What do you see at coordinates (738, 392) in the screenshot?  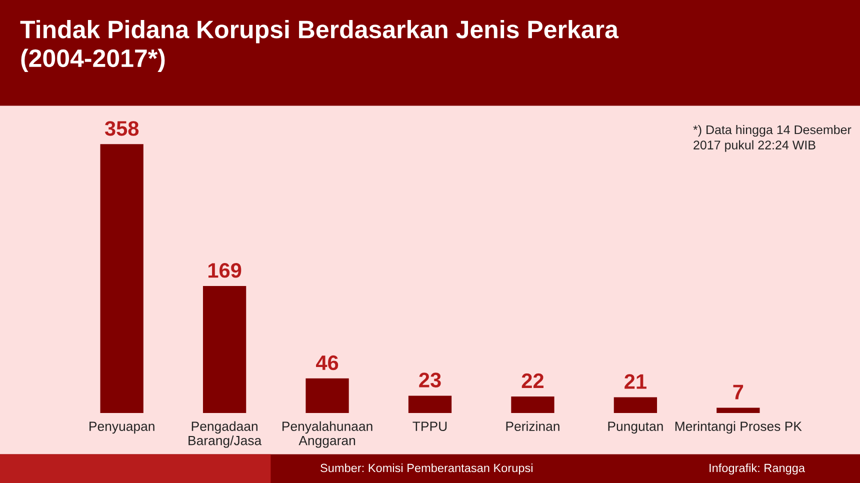 I see `data-label: 7` at bounding box center [738, 392].